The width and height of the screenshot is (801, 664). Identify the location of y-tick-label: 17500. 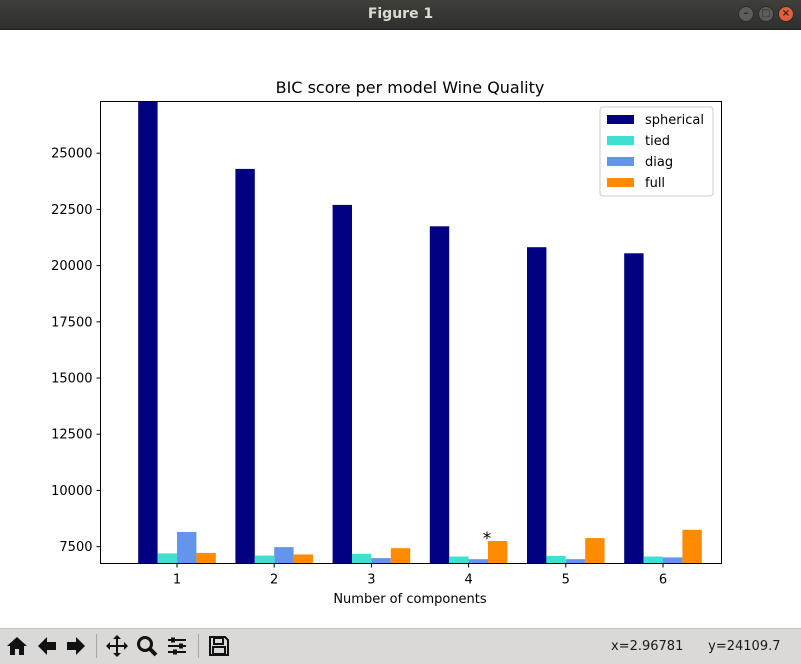
(71, 322).